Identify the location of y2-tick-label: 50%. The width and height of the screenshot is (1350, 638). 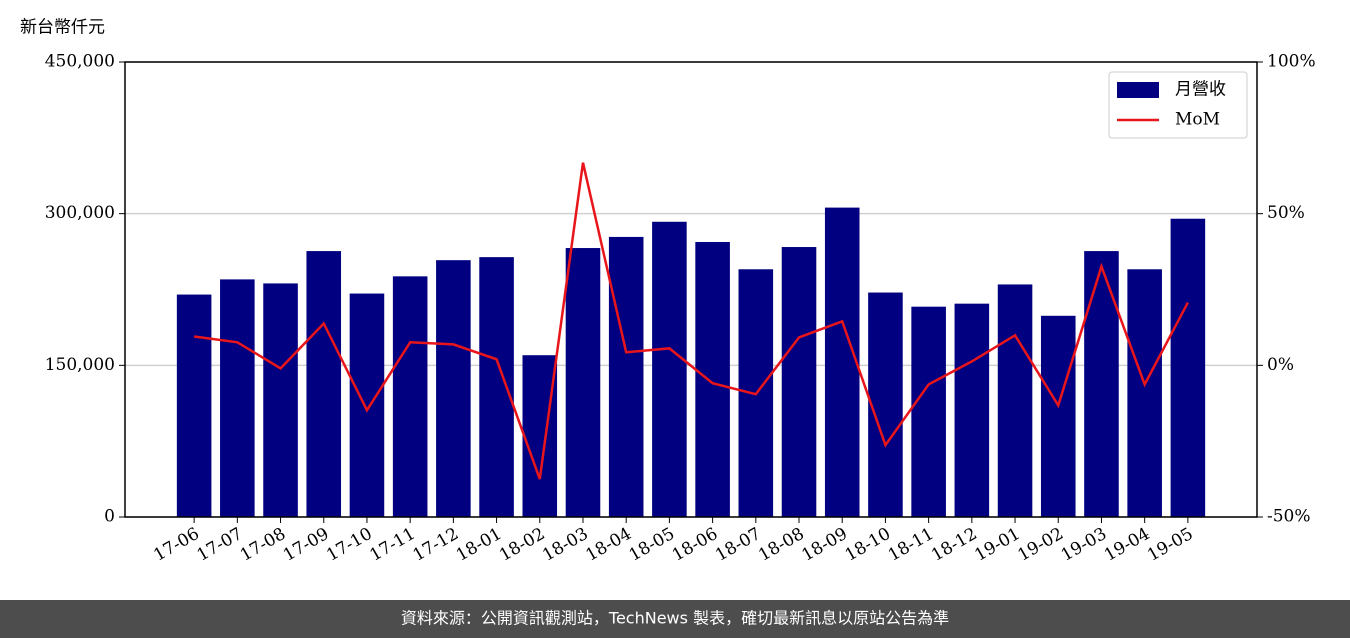
(1286, 213).